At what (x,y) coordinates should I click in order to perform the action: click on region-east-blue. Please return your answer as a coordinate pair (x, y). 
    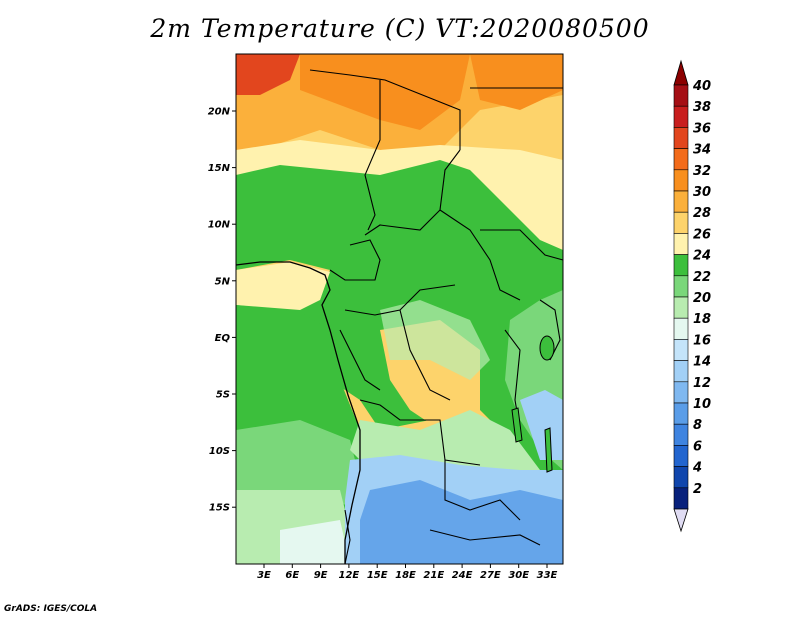
    Looking at the image, I should click on (541, 425).